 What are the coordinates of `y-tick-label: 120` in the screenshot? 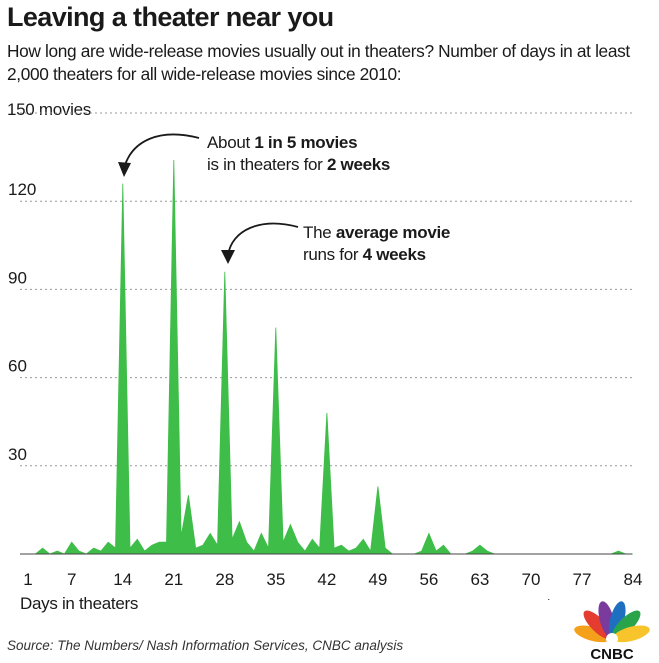 It's located at (22, 189).